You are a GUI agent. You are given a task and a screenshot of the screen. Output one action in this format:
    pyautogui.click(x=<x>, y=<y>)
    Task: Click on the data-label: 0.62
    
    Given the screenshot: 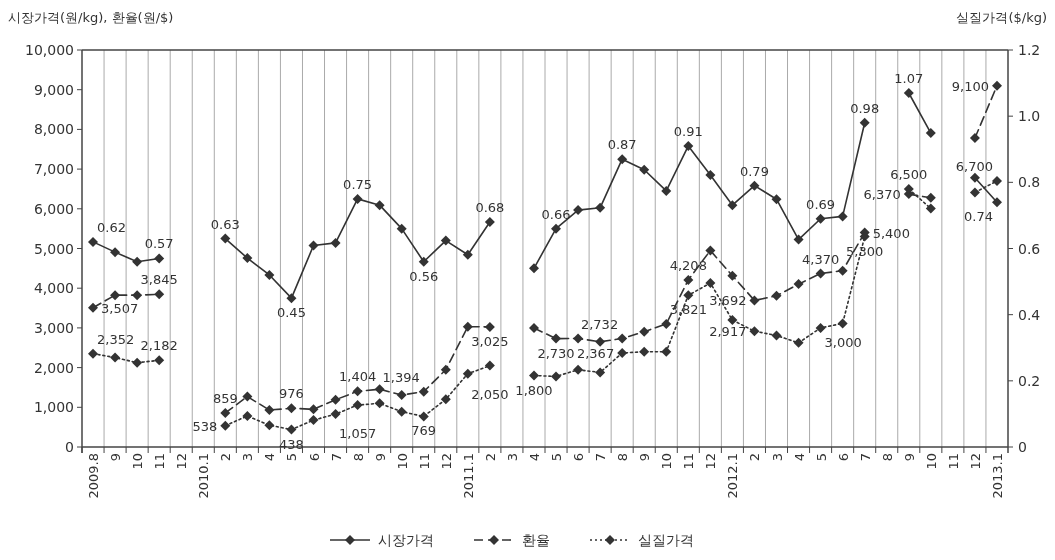 What is the action you would take?
    pyautogui.click(x=111, y=227)
    